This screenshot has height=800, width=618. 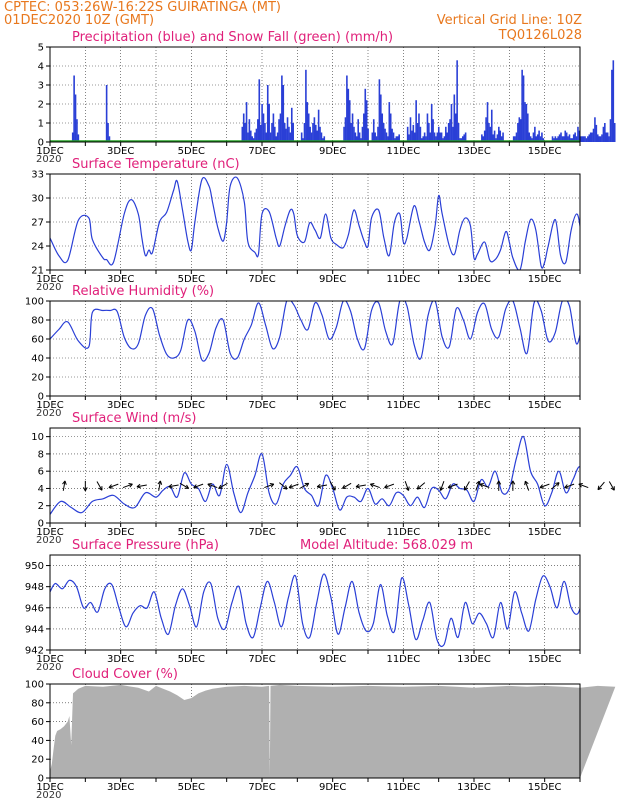 What do you see at coordinates (49, 279) in the screenshot?
I see `temp-xtick-label: 1DEC` at bounding box center [49, 279].